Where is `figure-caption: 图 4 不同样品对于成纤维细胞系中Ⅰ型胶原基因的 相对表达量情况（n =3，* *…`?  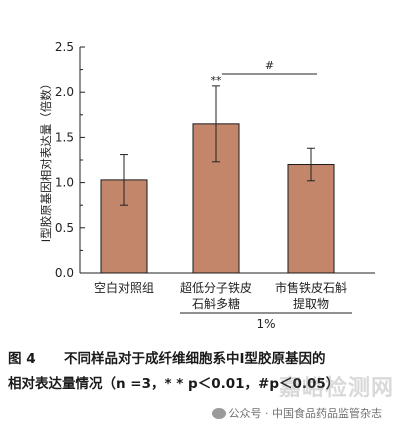 figure-caption: 图 4 不同样品对于成纤维细胞系中Ⅰ型胶原基因的 相对表达量情况（n =3，* *… is located at coordinates (200, 372).